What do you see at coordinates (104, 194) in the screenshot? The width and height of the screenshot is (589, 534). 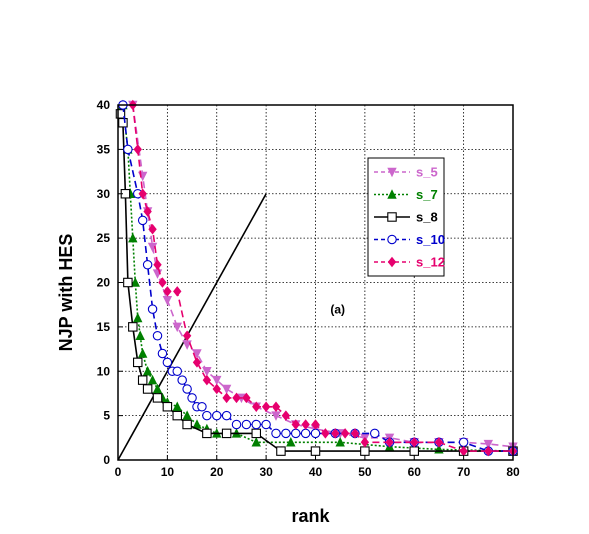 I see `y-tick-label: 30` at bounding box center [104, 194].